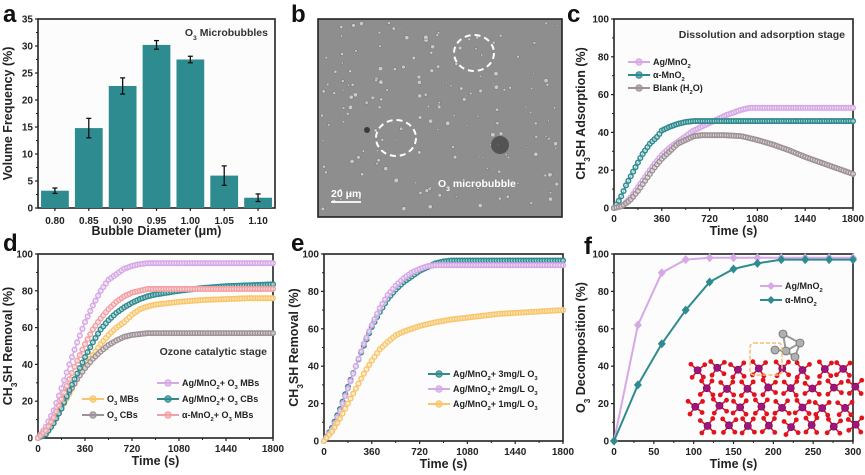 The image size is (865, 475). I want to click on chart-annotation: Dissolution and adsorption stage, so click(762, 35).